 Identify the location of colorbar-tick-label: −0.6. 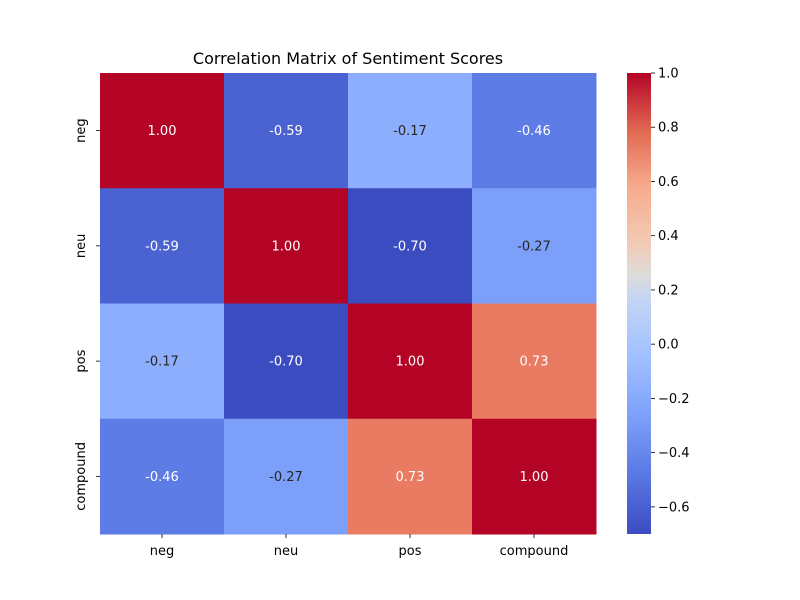
(674, 507).